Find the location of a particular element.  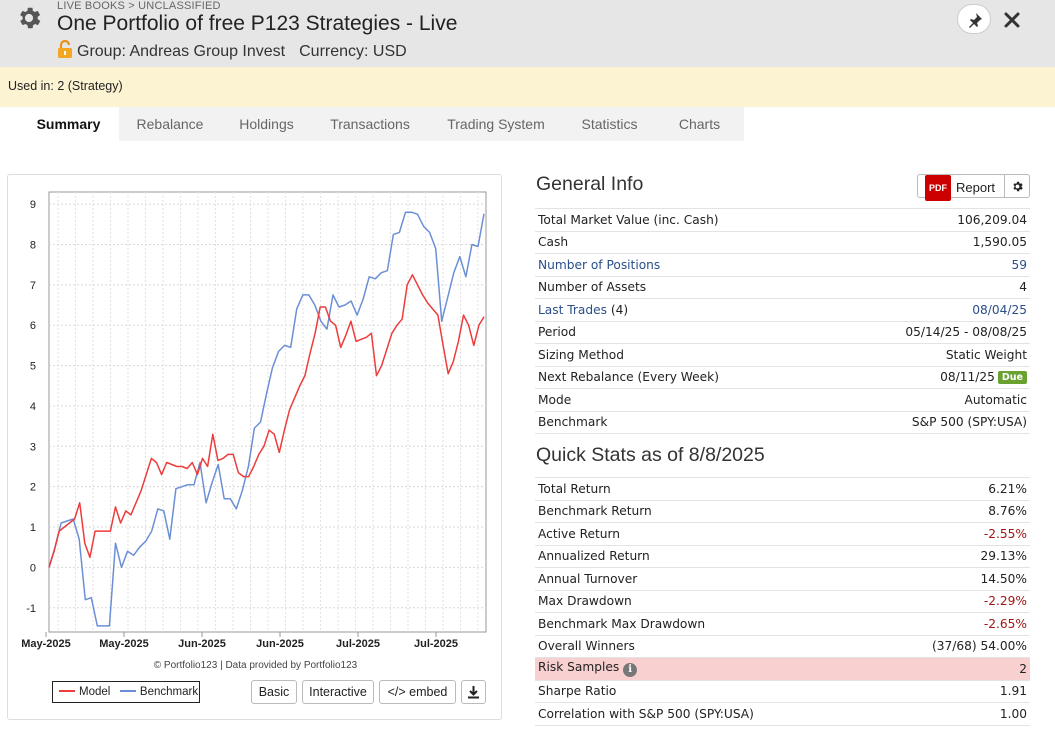

last-trades-count: (4) is located at coordinates (619, 309).